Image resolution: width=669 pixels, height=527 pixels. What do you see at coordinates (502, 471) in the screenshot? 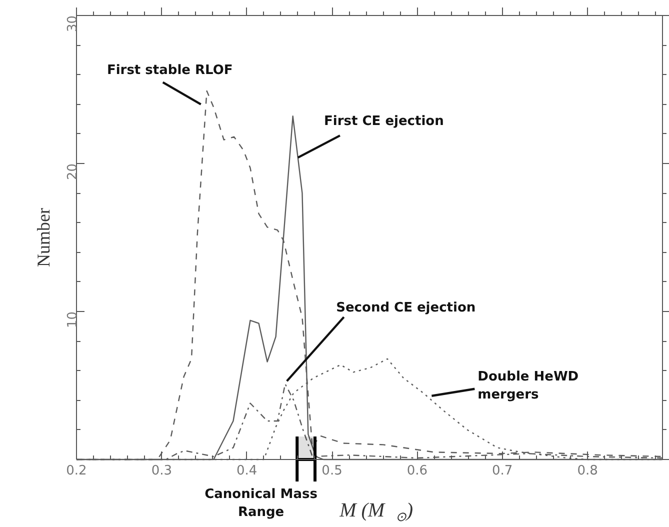
I see `x-tick-label: 0.7` at bounding box center [502, 471].